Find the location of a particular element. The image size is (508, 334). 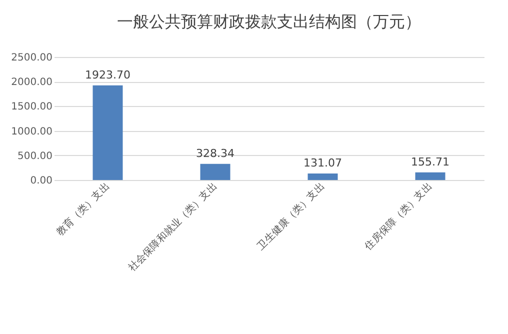

y-tick-label: 2500.00 is located at coordinates (31, 58).